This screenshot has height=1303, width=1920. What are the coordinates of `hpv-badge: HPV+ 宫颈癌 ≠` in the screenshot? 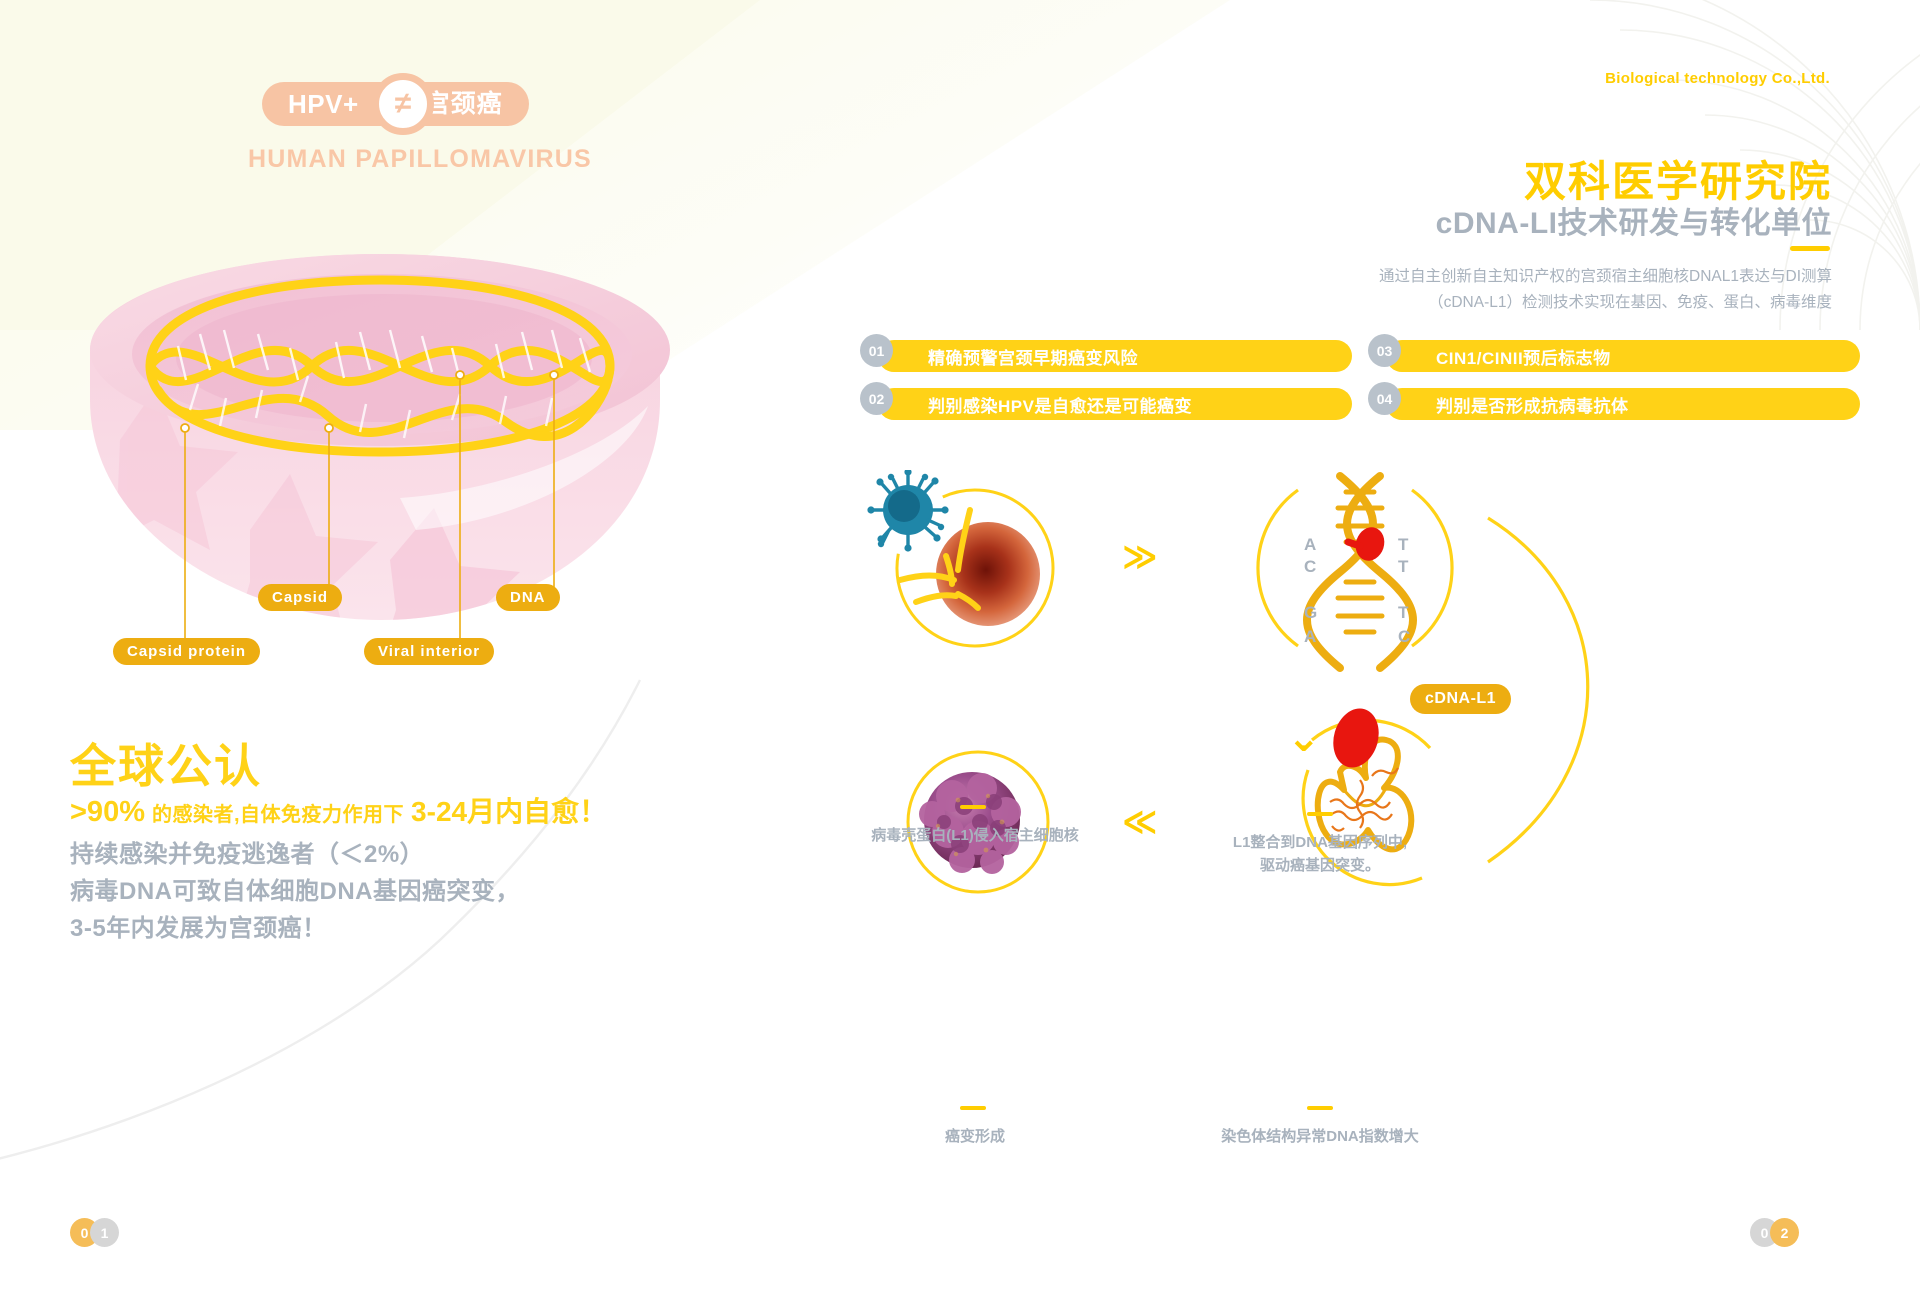 It's located at (395, 104).